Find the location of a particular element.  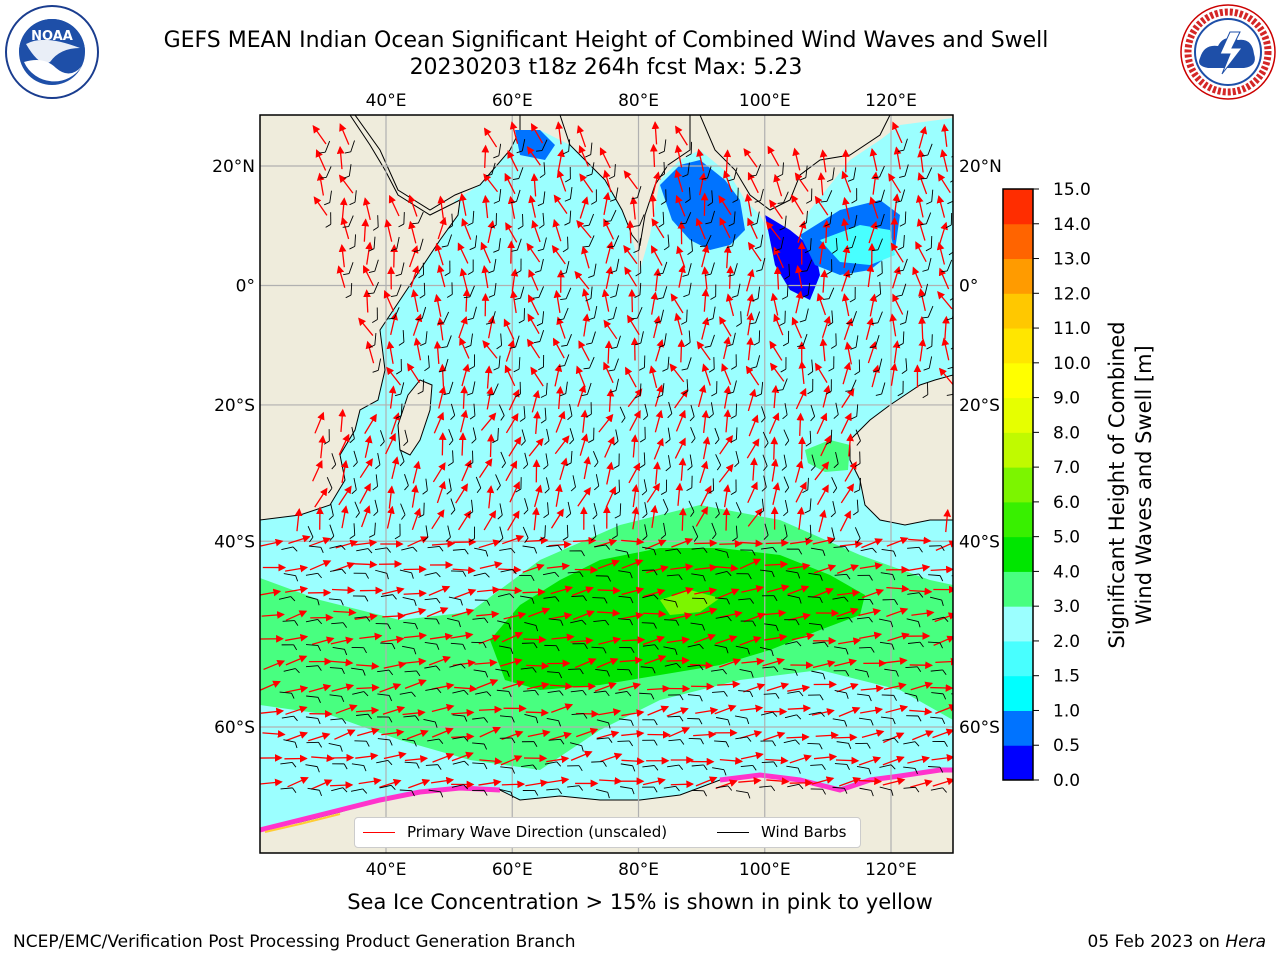

footer-date: 05 Feb 2023 on Hera is located at coordinates (1177, 942).